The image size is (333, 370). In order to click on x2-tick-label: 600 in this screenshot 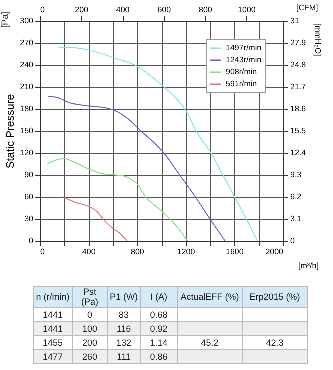, I will do `click(165, 10)`.